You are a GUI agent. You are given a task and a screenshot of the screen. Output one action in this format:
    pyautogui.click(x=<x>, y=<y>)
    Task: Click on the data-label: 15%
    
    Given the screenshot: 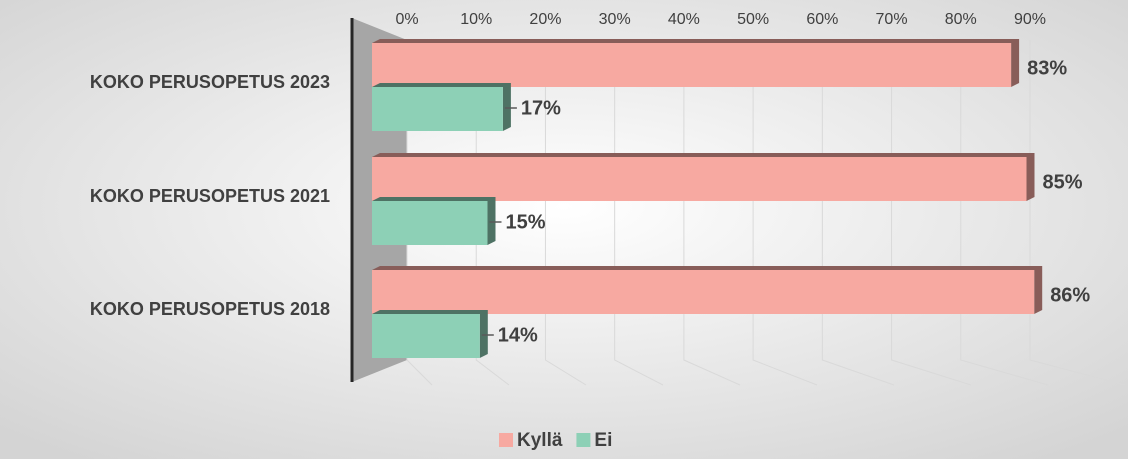 What is the action you would take?
    pyautogui.click(x=526, y=222)
    